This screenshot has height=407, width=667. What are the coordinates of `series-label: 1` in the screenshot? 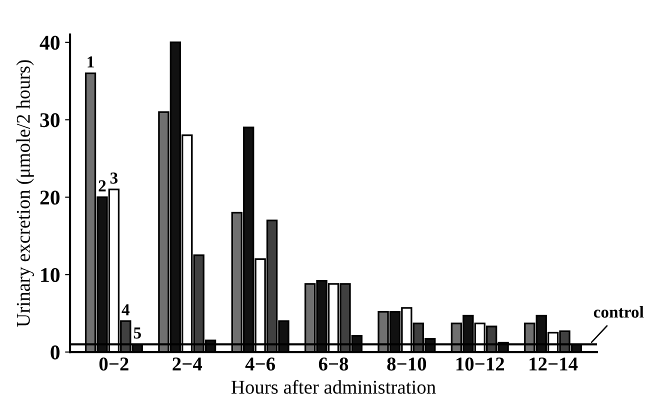 It's located at (91, 62).